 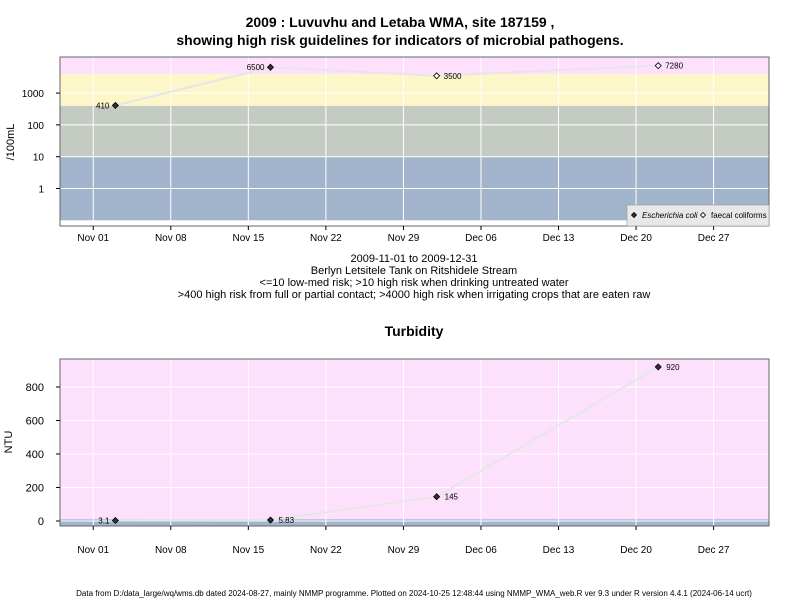 What do you see at coordinates (670, 215) in the screenshot?
I see `legend-label-ecoli: Escherichia coli` at bounding box center [670, 215].